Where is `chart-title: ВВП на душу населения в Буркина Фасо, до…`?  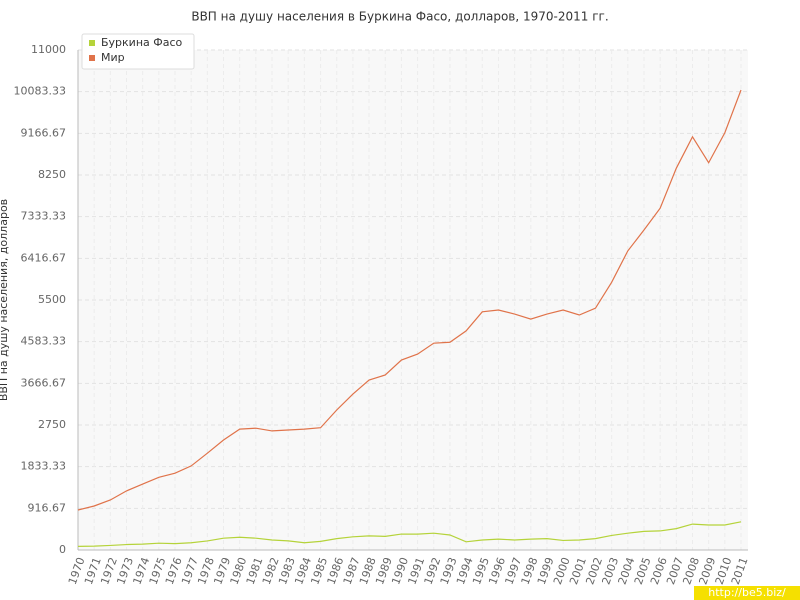
chart-title: ВВП на душу населения в Буркина Фасо, до… is located at coordinates (399, 17).